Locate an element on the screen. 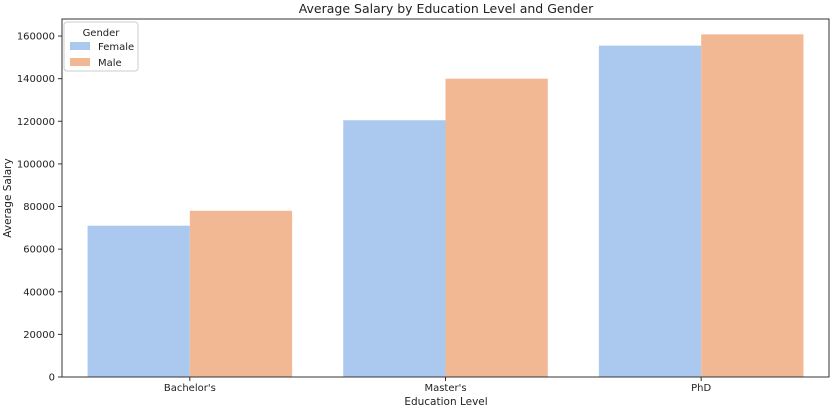 This screenshot has height=412, width=835. y-tick-label: 20000 is located at coordinates (39, 335).